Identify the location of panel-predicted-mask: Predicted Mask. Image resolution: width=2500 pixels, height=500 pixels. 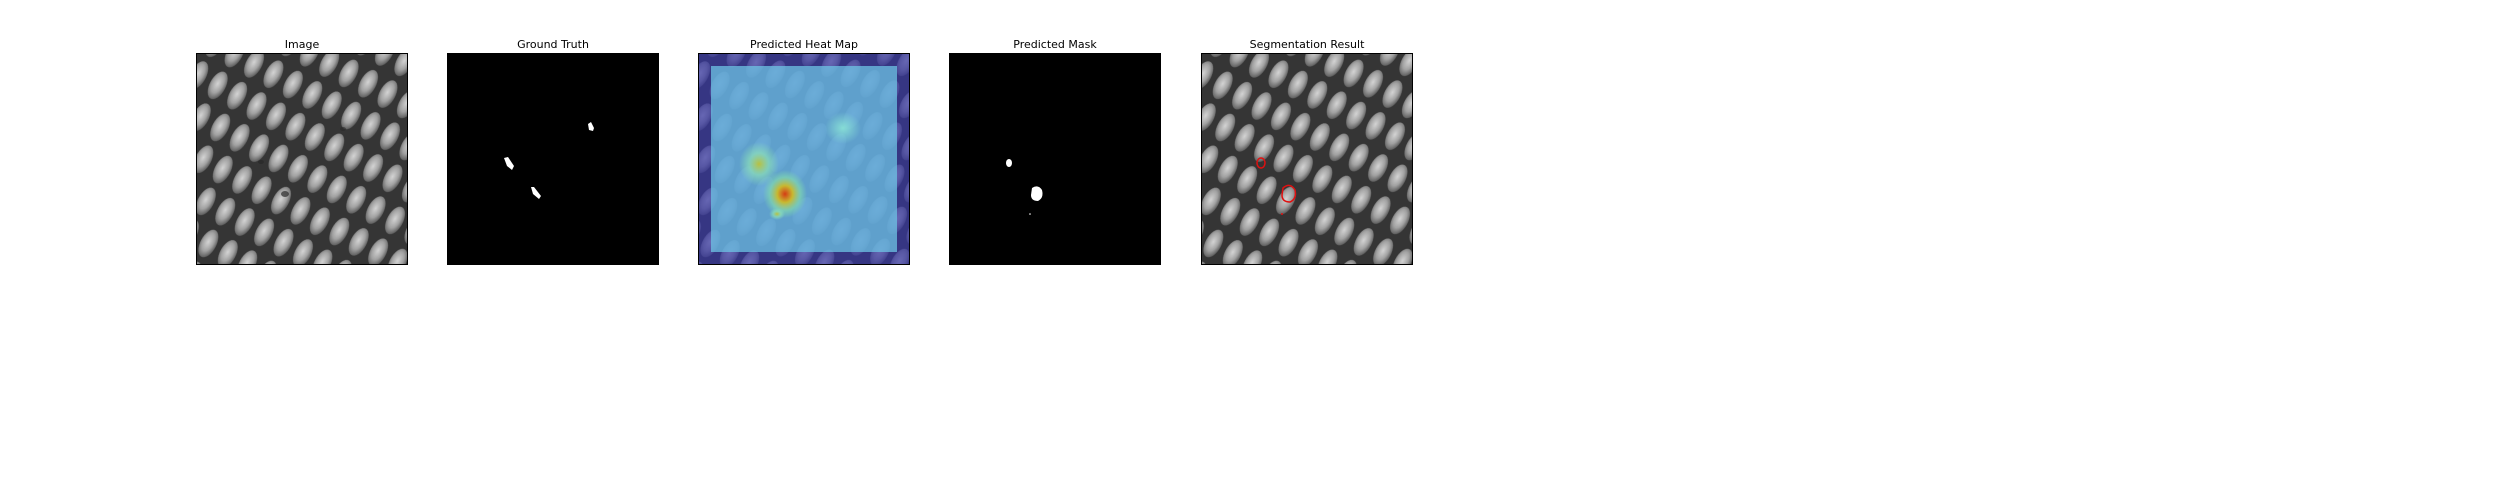
(1055, 150).